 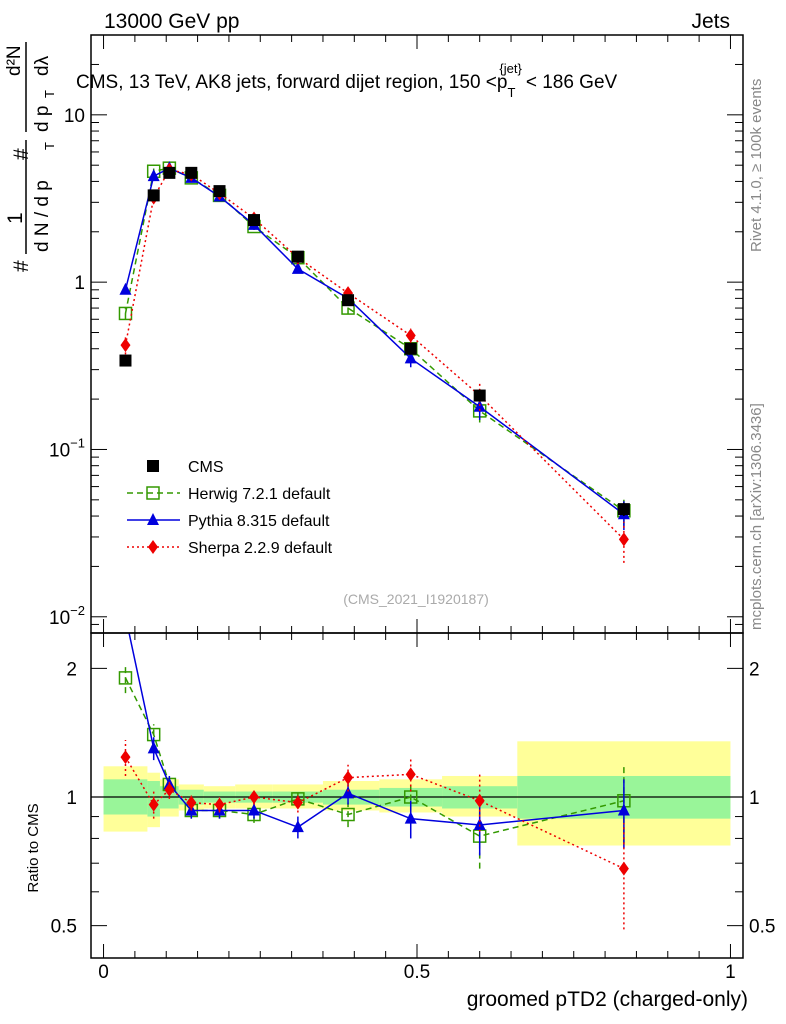 I want to click on plot-title-sub: T, so click(x=511, y=92).